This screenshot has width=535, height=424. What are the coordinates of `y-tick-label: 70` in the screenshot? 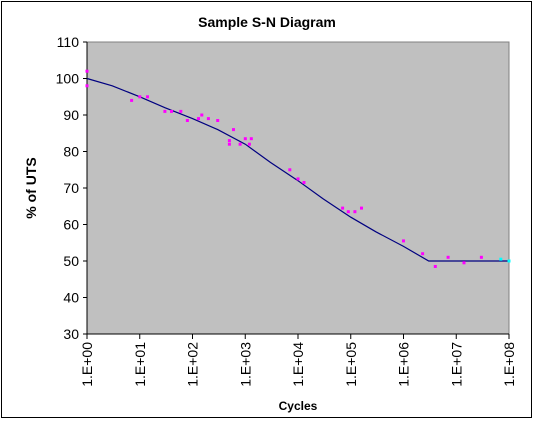 It's located at (71, 188).